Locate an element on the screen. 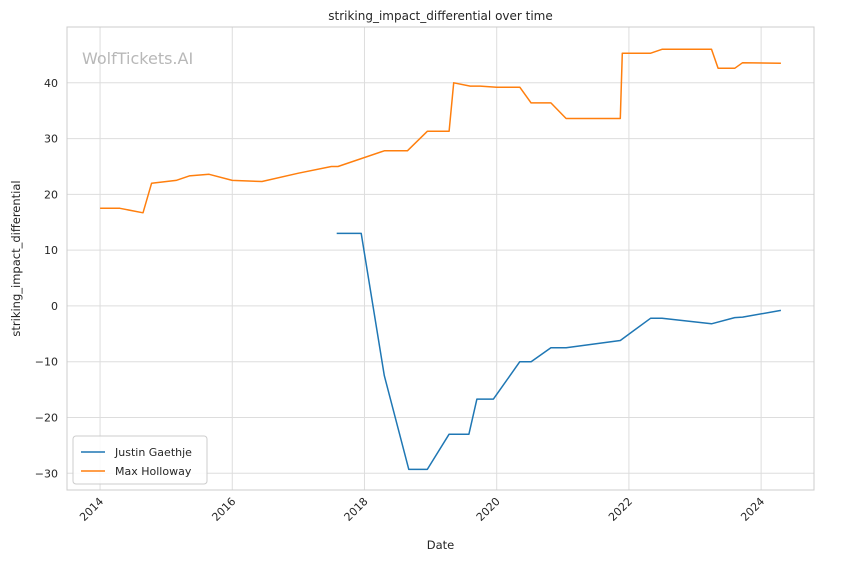 The width and height of the screenshot is (850, 561). y-tick-label: 0 is located at coordinates (54, 306).